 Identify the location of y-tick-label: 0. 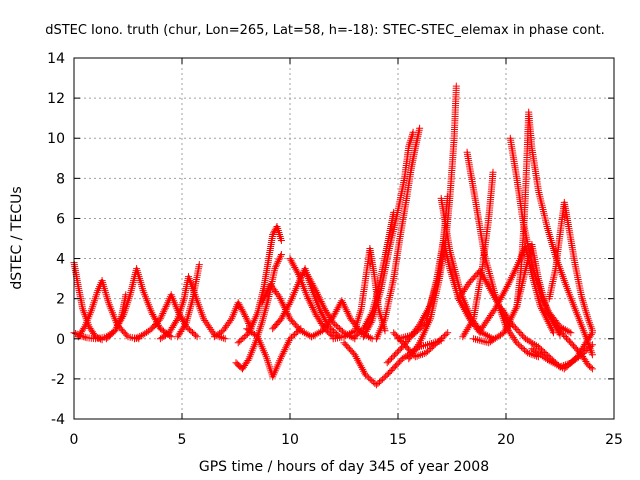
(60, 340).